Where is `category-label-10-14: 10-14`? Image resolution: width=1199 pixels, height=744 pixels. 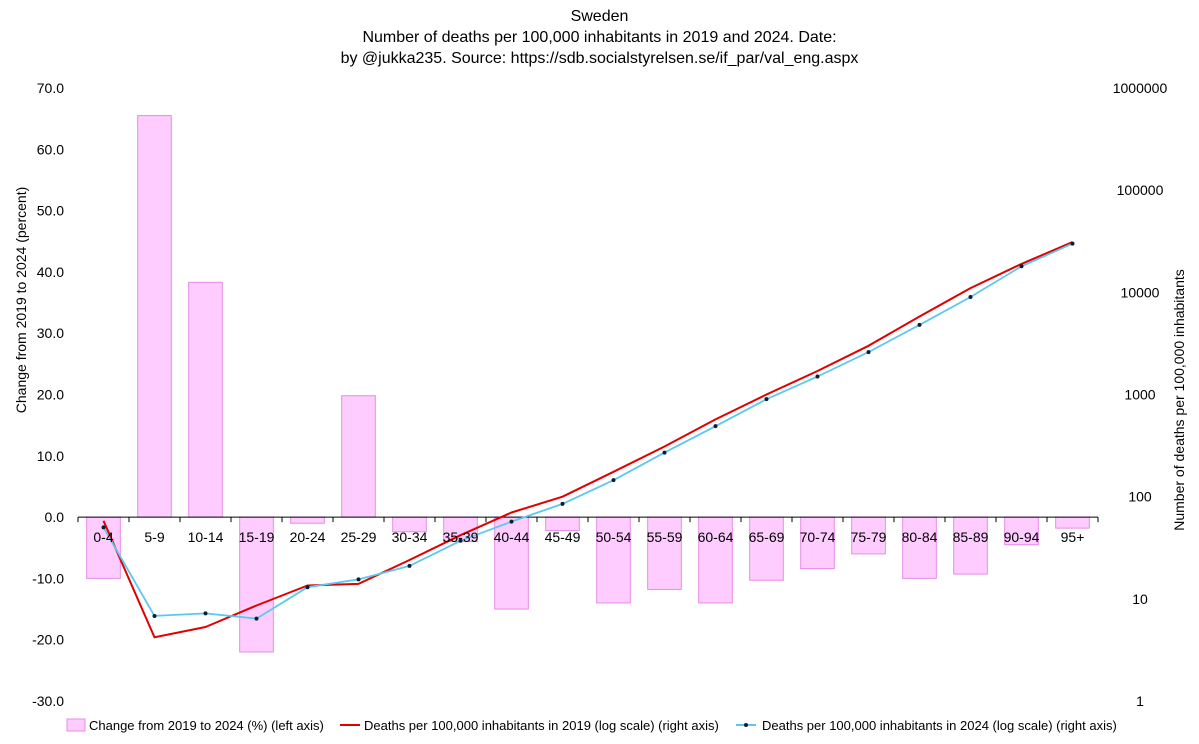
category-label-10-14: 10-14 is located at coordinates (206, 537).